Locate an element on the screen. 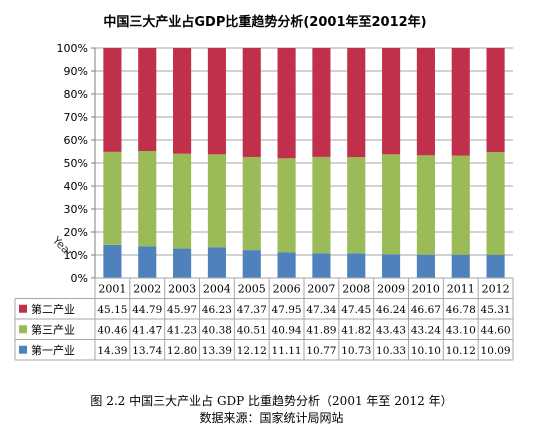 This screenshot has height=428, width=543. data-label: 40.46 is located at coordinates (112, 330).